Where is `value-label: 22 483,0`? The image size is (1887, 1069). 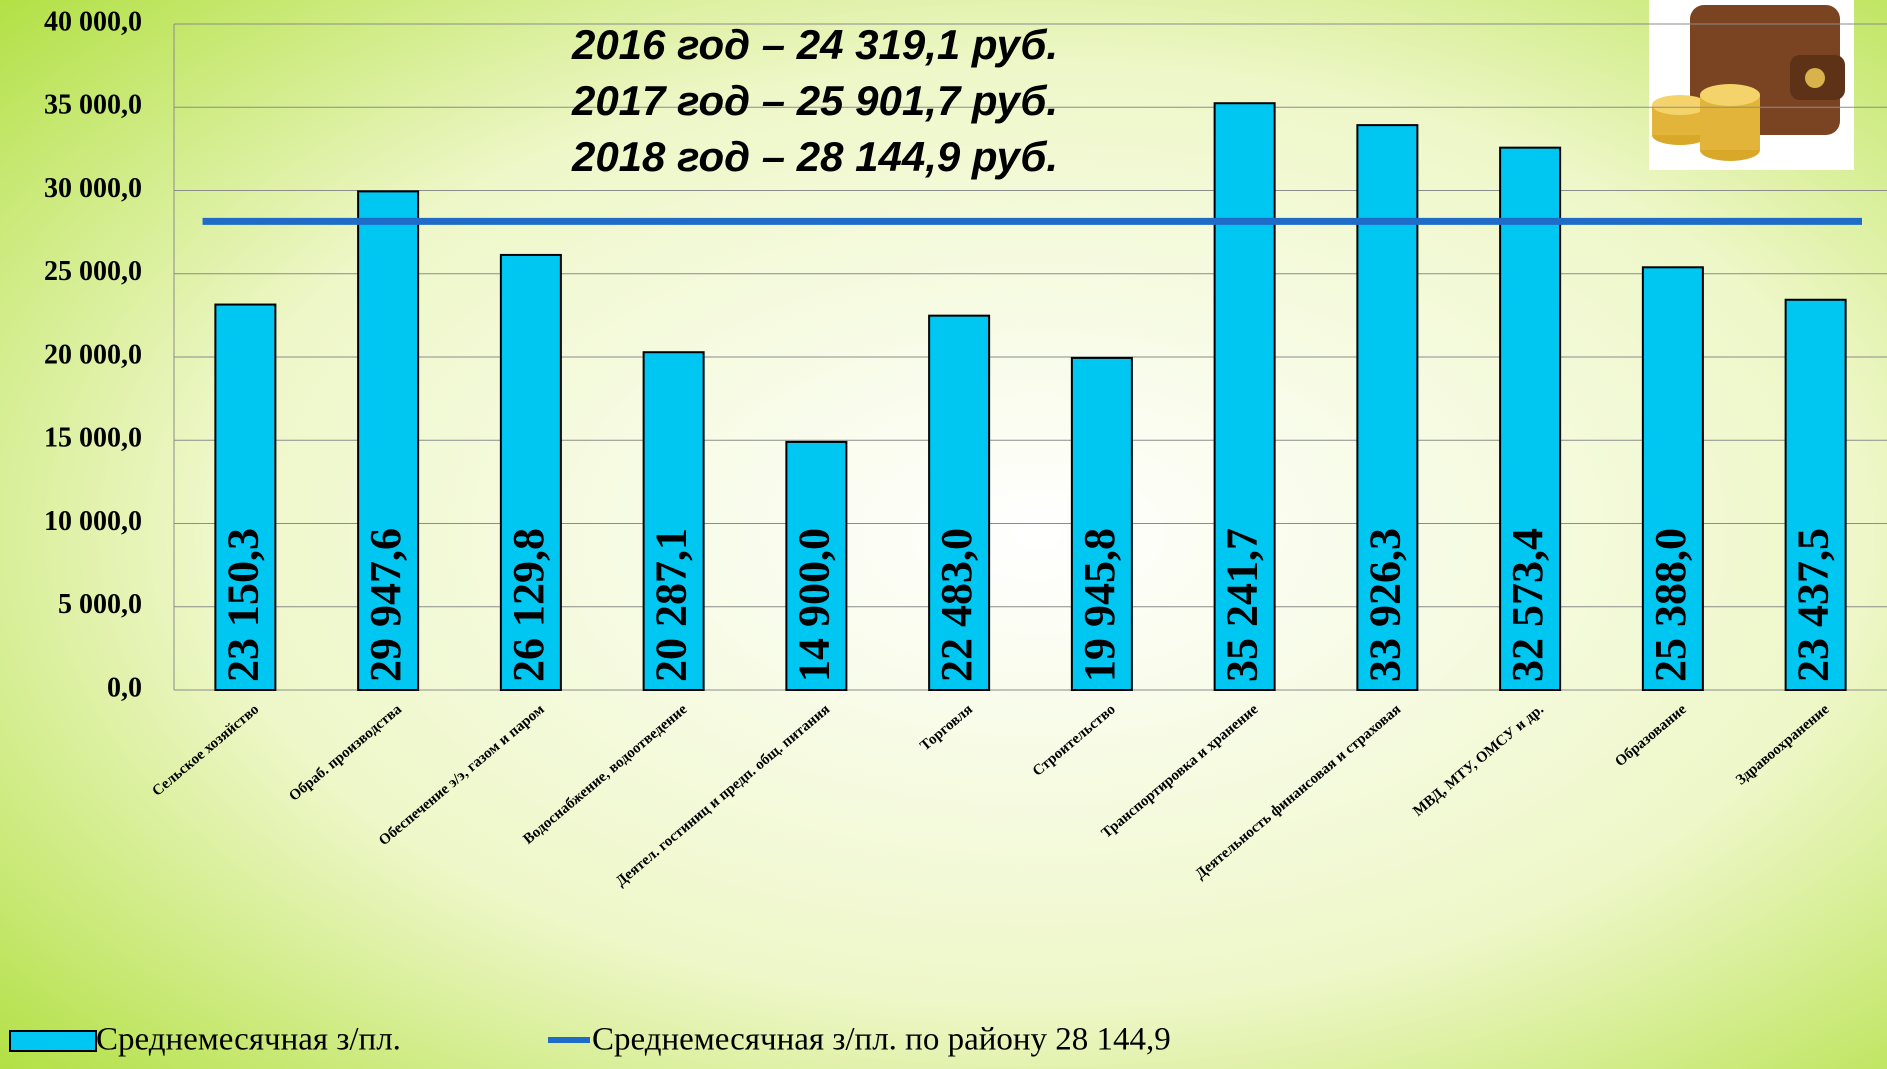
value-label: 22 483,0 is located at coordinates (956, 605).